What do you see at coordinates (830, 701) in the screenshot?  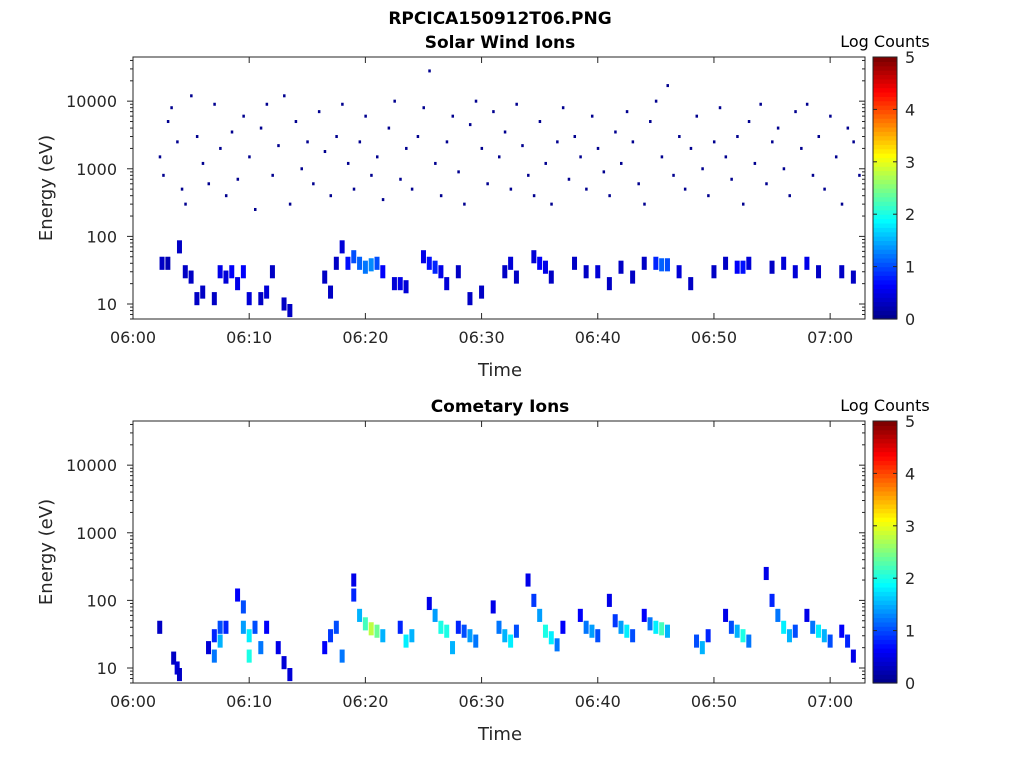 I see `x-tick-label: 07:00` at bounding box center [830, 701].